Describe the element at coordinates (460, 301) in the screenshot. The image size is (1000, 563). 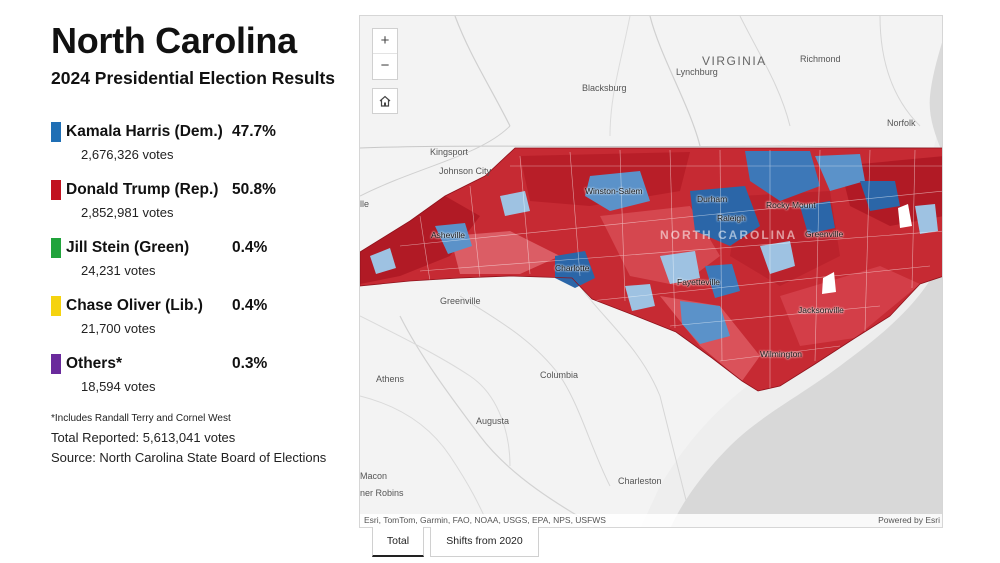
I see `place-greenville-sc: Greenville` at that location.